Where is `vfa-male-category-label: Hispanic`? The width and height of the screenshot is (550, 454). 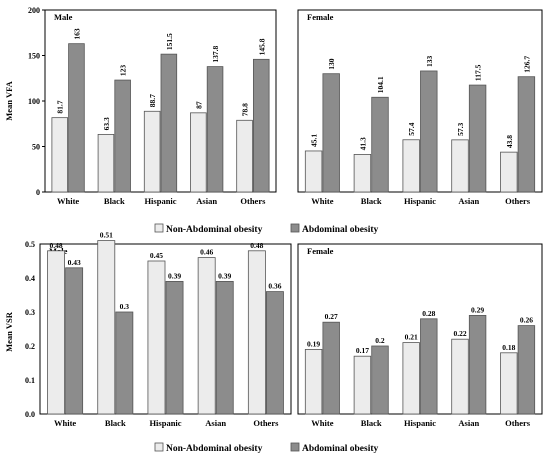
vfa-male-category-label: Hispanic is located at coordinates (160, 201).